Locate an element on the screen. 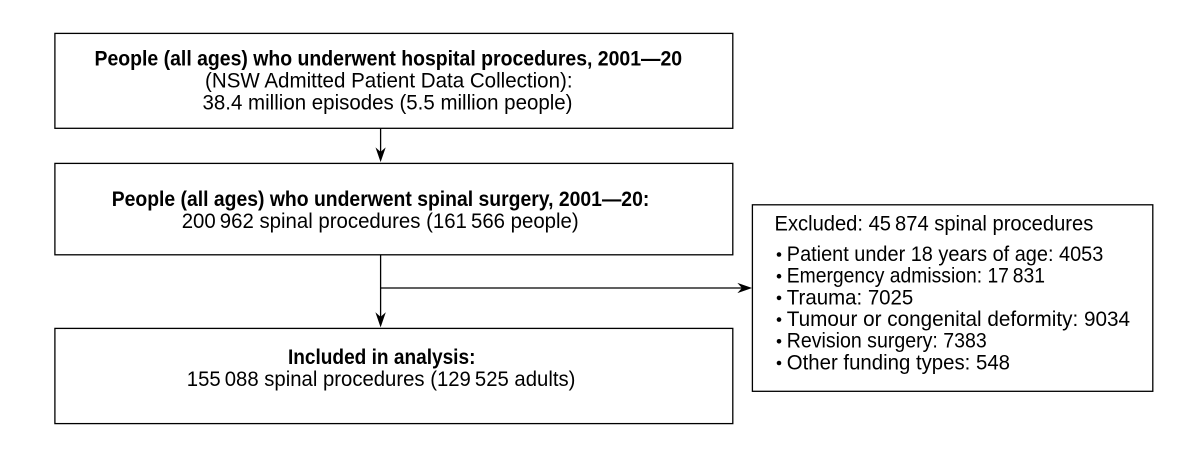  svg-text:Tumour or congenital deformity: Tumour or congenital deformity: 9034 is located at coordinates (959, 319).